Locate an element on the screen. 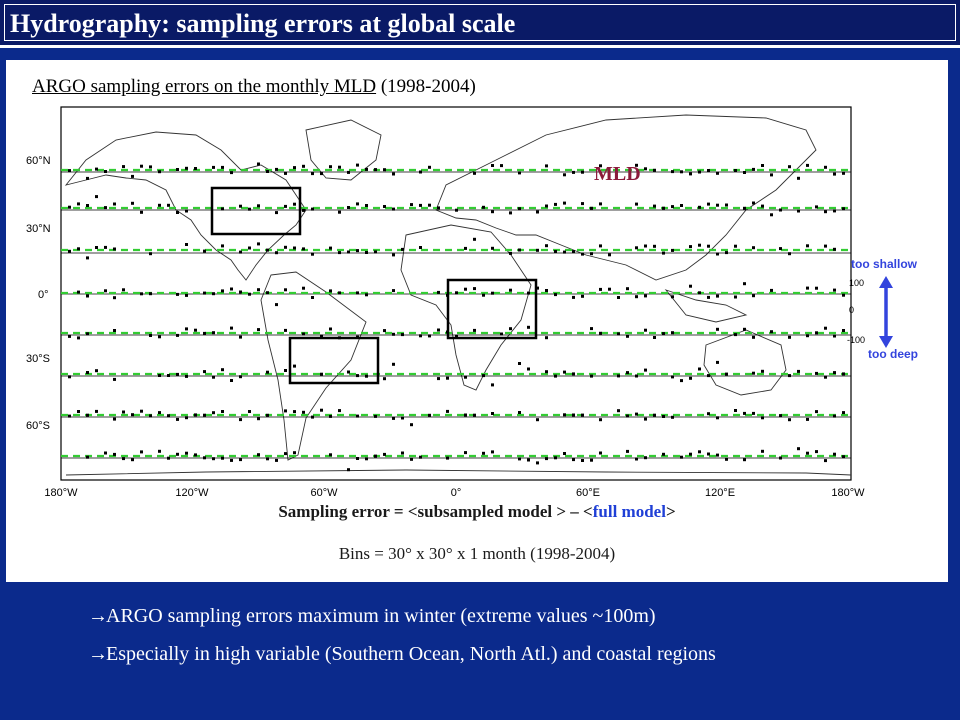 The height and width of the screenshot is (720, 960). scale-legend: too shallow too deep 100 0 -100 is located at coordinates (882, 309).